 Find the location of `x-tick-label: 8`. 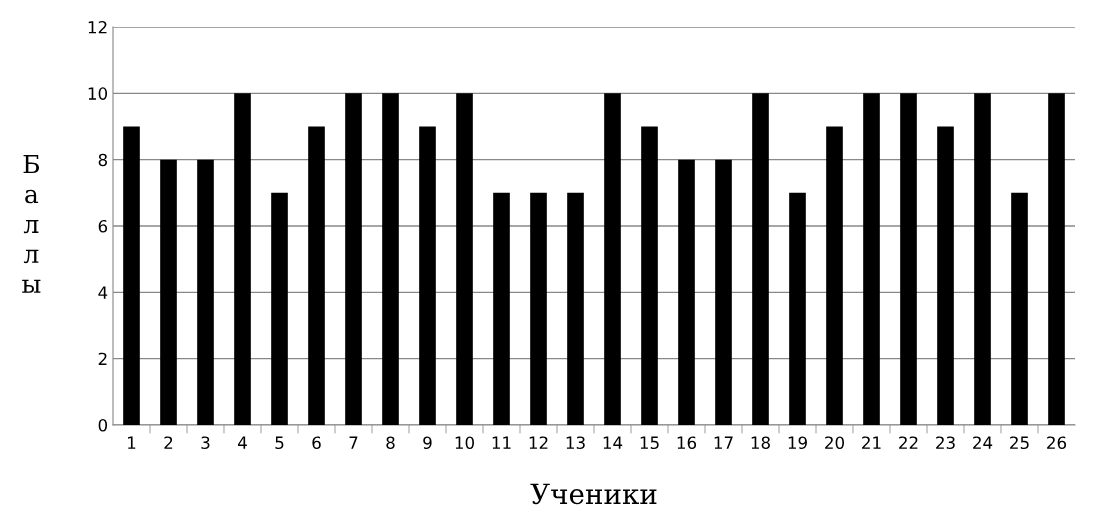

x-tick-label: 8 is located at coordinates (390, 443).